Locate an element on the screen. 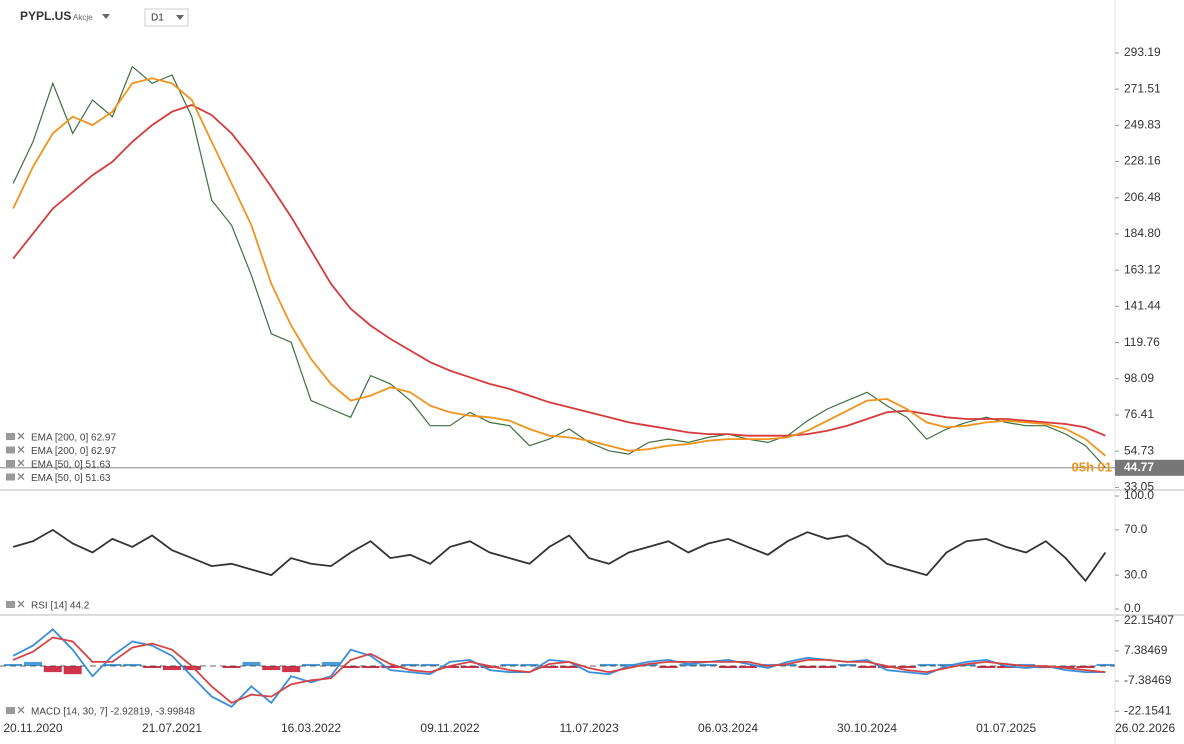  timeframe-dropdown is located at coordinates (180, 17).